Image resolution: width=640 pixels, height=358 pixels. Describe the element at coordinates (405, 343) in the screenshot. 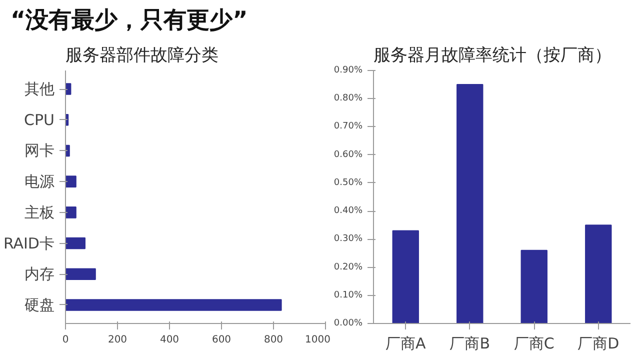

I see `x-tick-label: 厂商A` at that location.